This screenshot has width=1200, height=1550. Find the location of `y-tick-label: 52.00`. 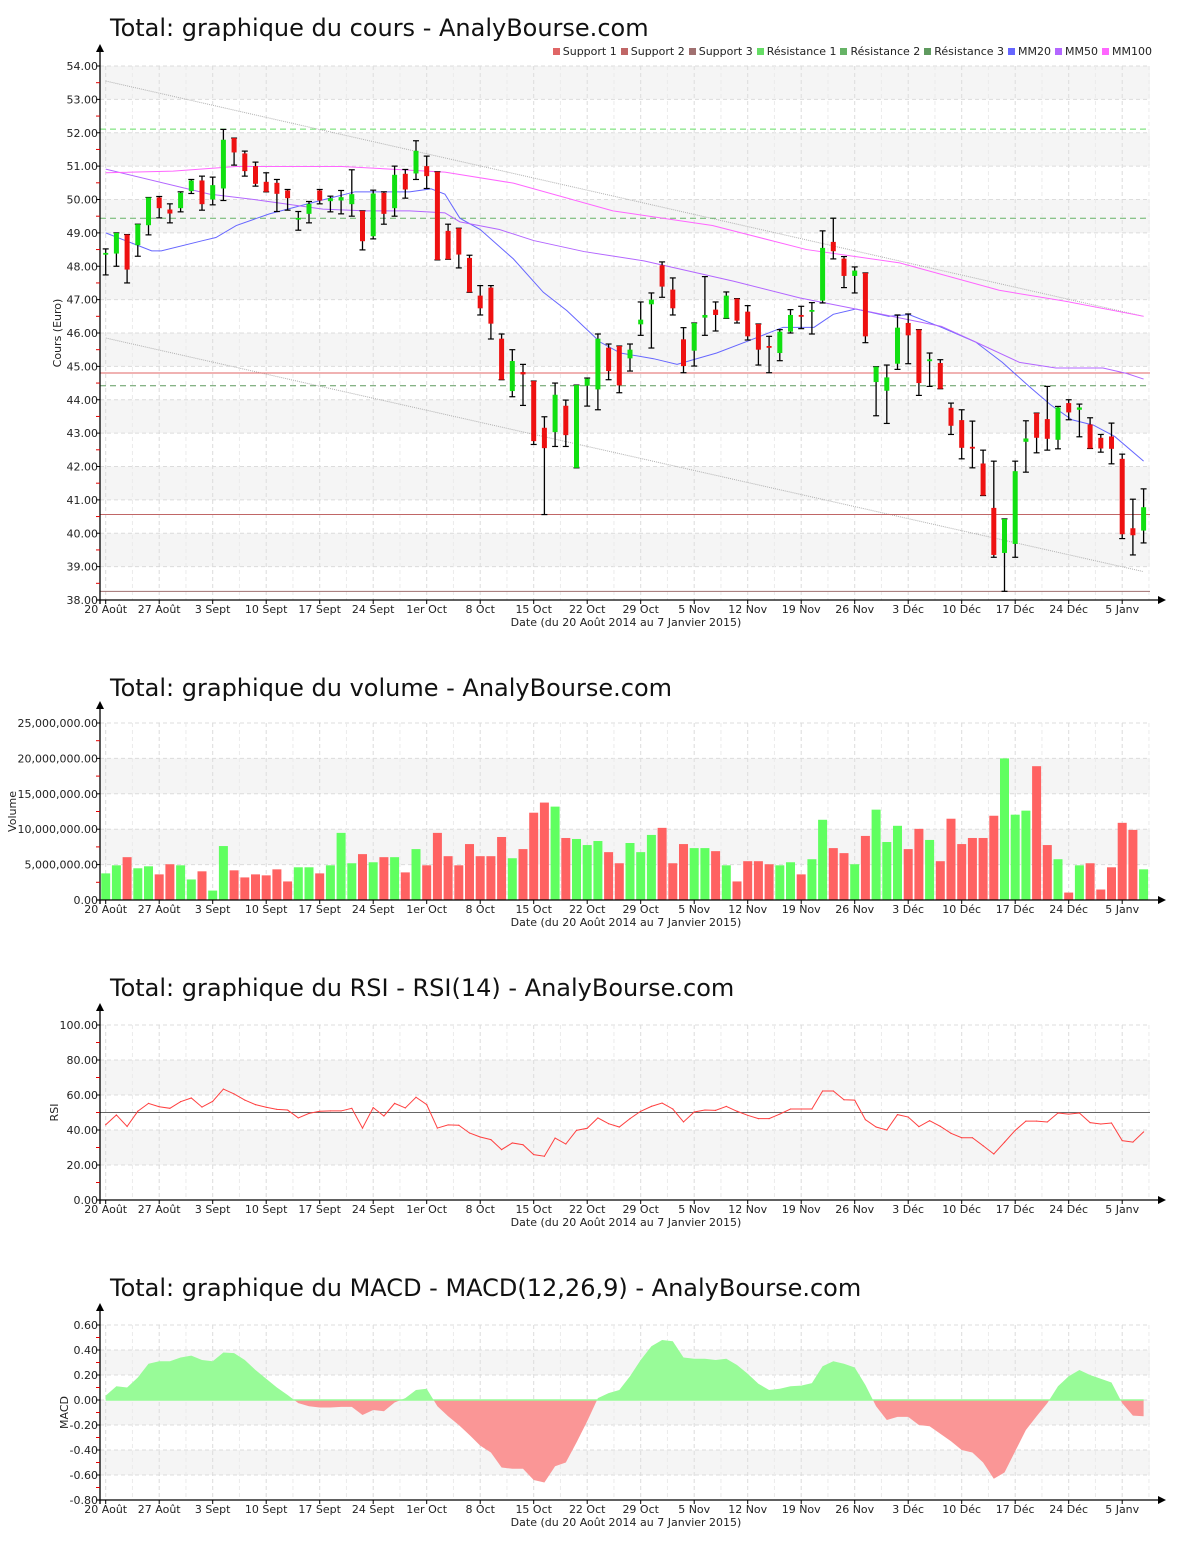

y-tick-label: 52.00 is located at coordinates (83, 133).